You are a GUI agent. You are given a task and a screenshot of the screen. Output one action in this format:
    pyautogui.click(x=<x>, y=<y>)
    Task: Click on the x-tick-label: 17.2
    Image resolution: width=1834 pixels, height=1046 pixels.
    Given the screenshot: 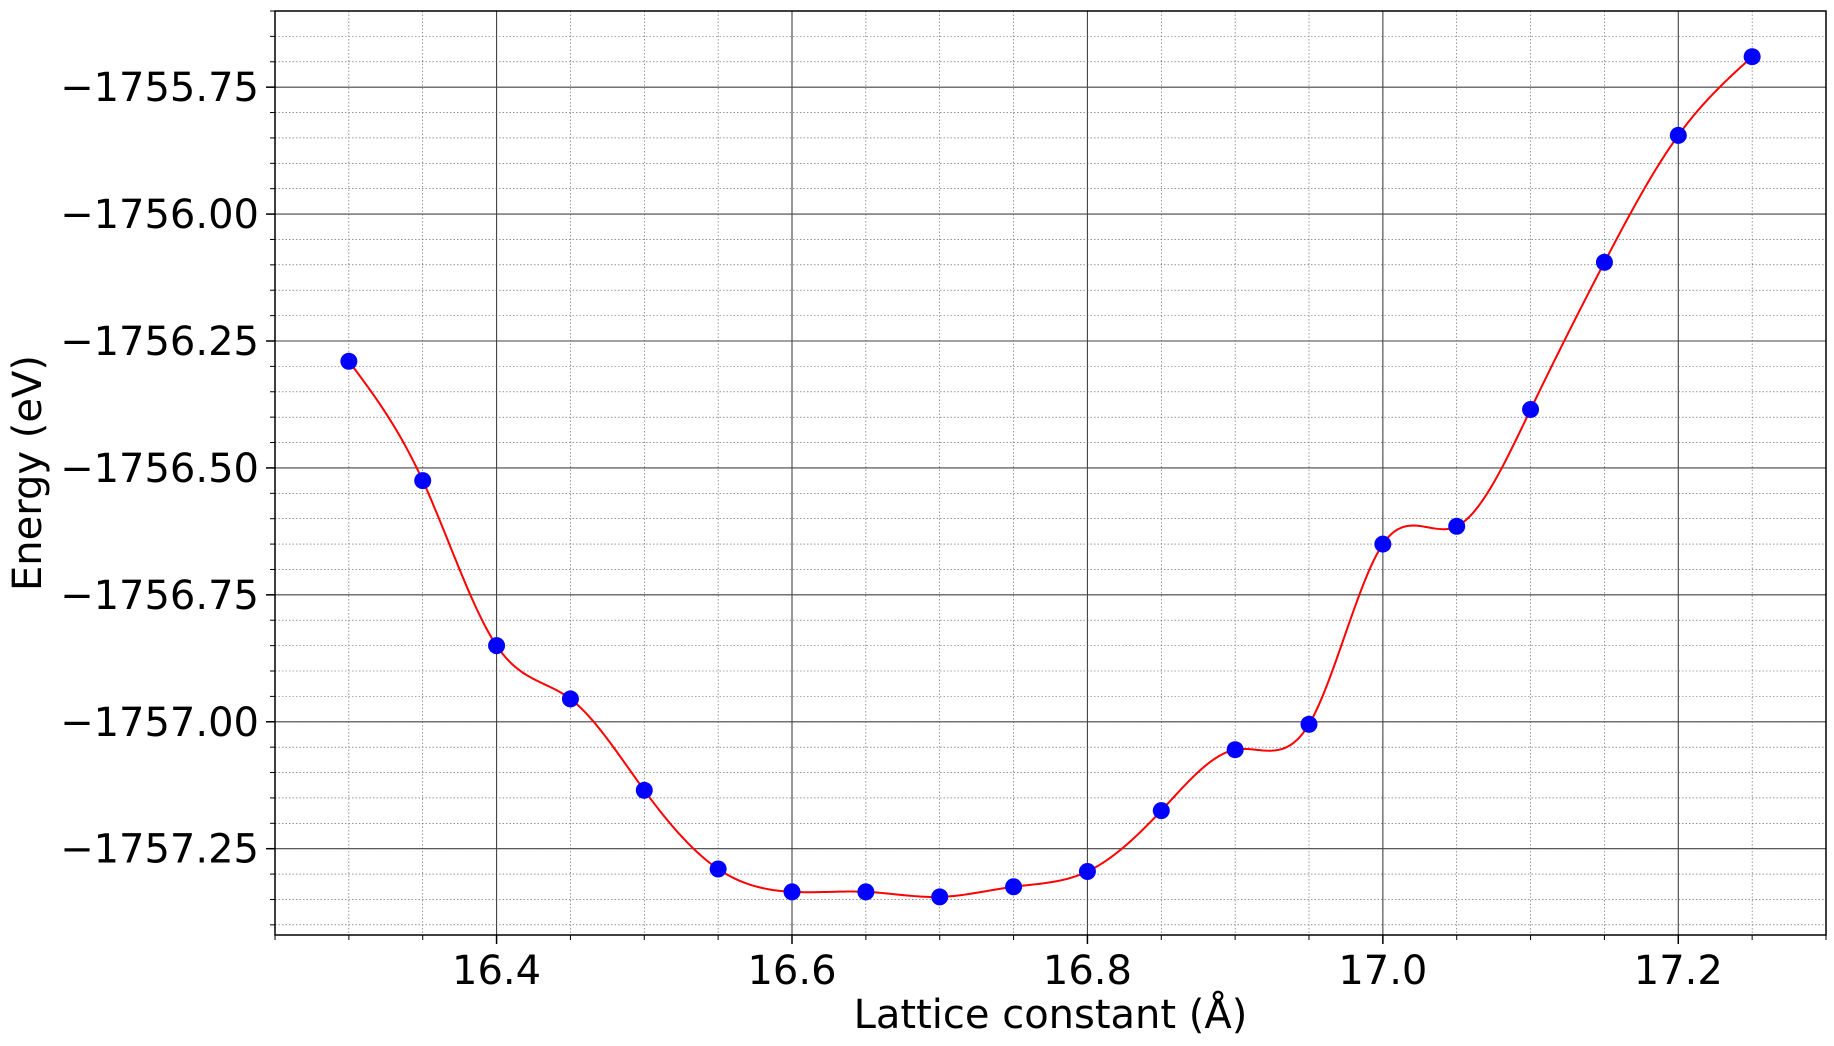 What is the action you would take?
    pyautogui.click(x=1678, y=971)
    